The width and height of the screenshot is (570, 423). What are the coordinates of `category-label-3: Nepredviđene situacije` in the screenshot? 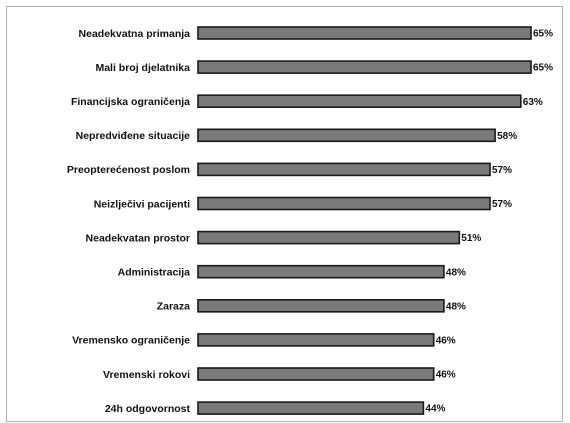 It's located at (133, 136).